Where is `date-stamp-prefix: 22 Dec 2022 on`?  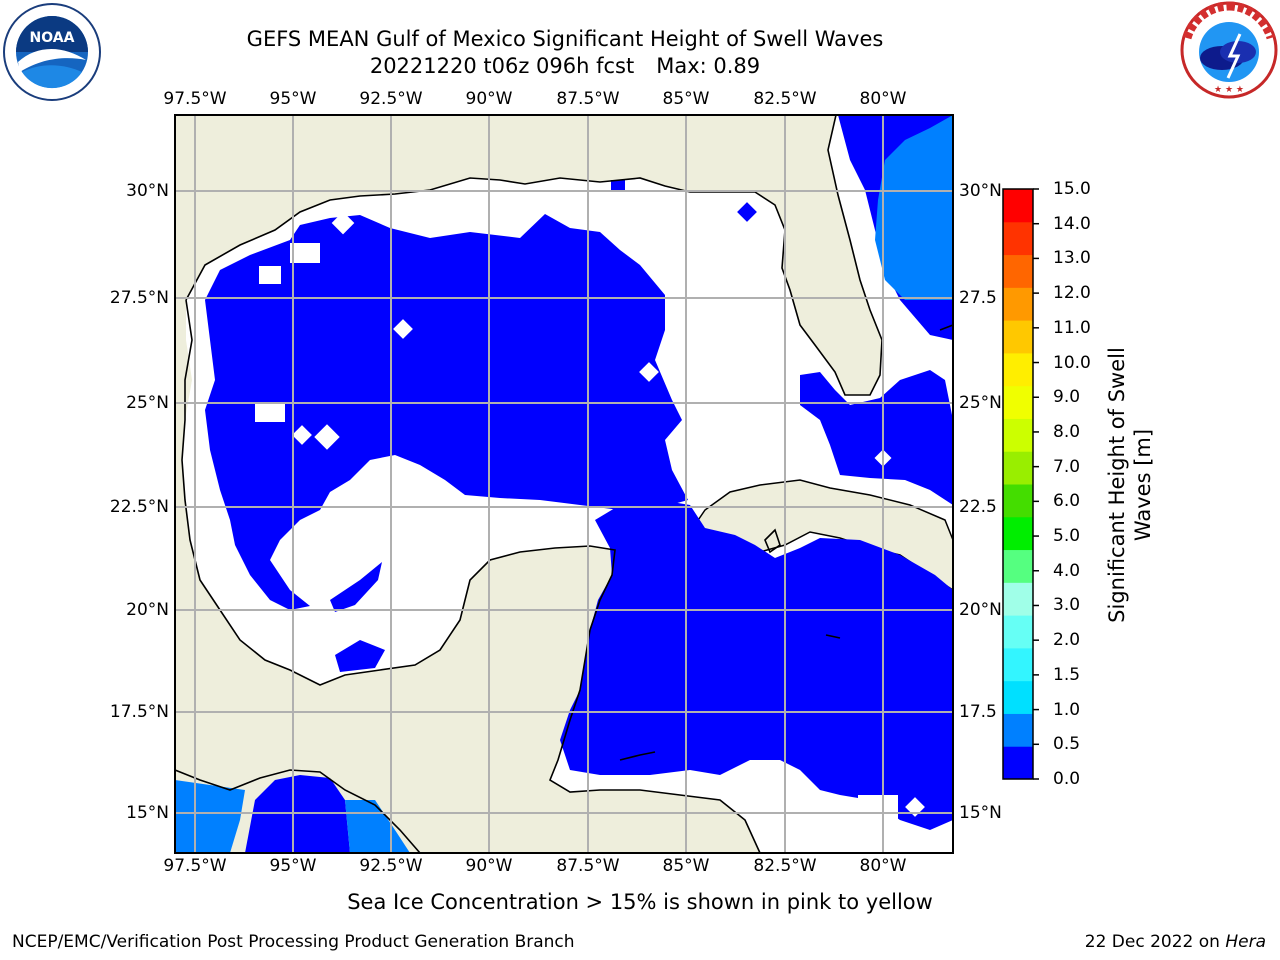 date-stamp-prefix: 22 Dec 2022 on is located at coordinates (1155, 942).